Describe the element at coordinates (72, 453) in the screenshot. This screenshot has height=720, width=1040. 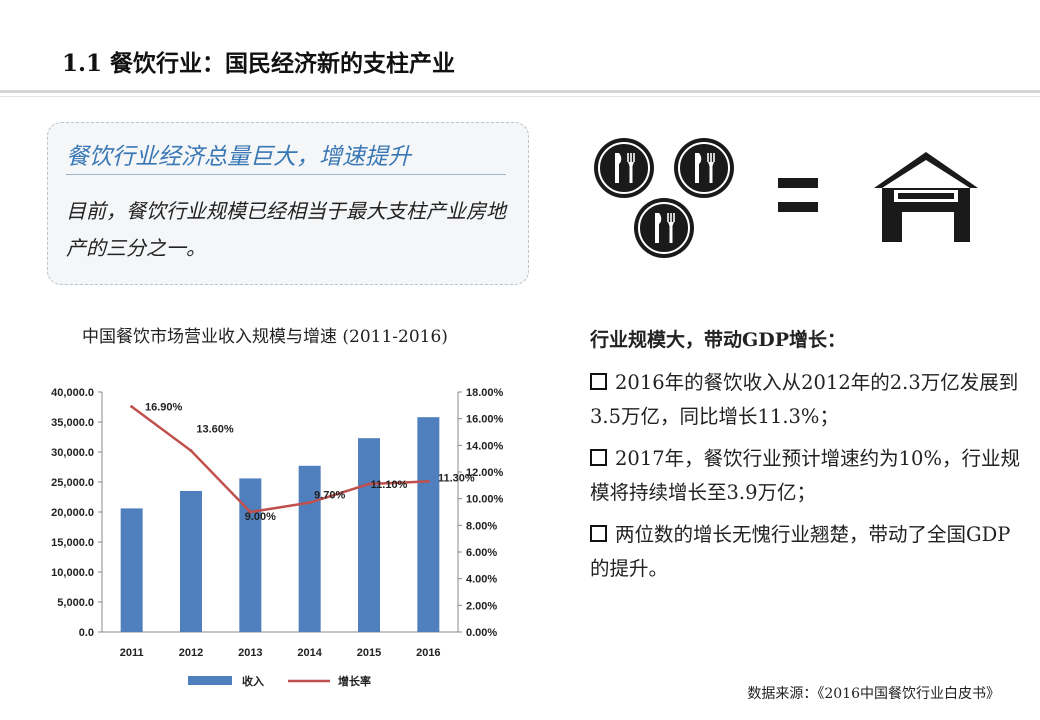
I see `y-tick-label-left: 30,000.0` at that location.